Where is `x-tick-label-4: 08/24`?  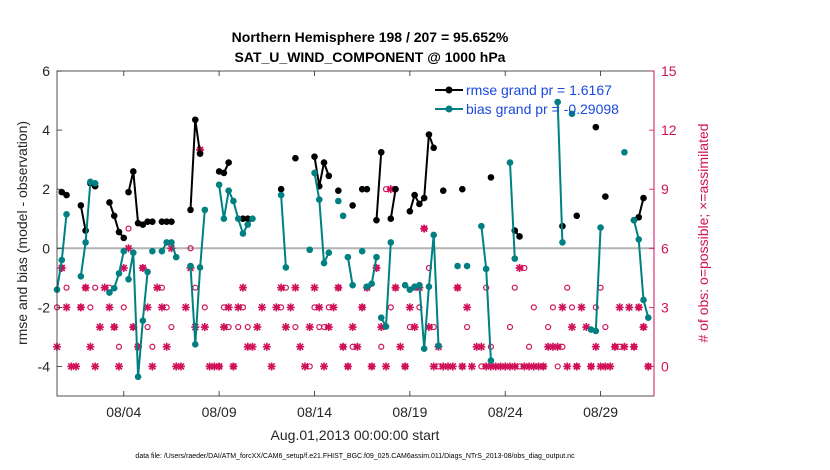
x-tick-label-4: 08/24 is located at coordinates (505, 412).